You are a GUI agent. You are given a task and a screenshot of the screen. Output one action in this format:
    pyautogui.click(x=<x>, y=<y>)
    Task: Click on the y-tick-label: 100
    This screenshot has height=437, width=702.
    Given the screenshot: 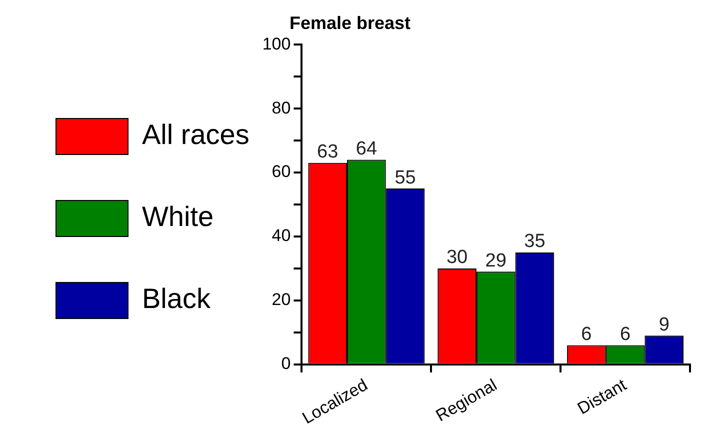 What is the action you would take?
    pyautogui.click(x=276, y=44)
    